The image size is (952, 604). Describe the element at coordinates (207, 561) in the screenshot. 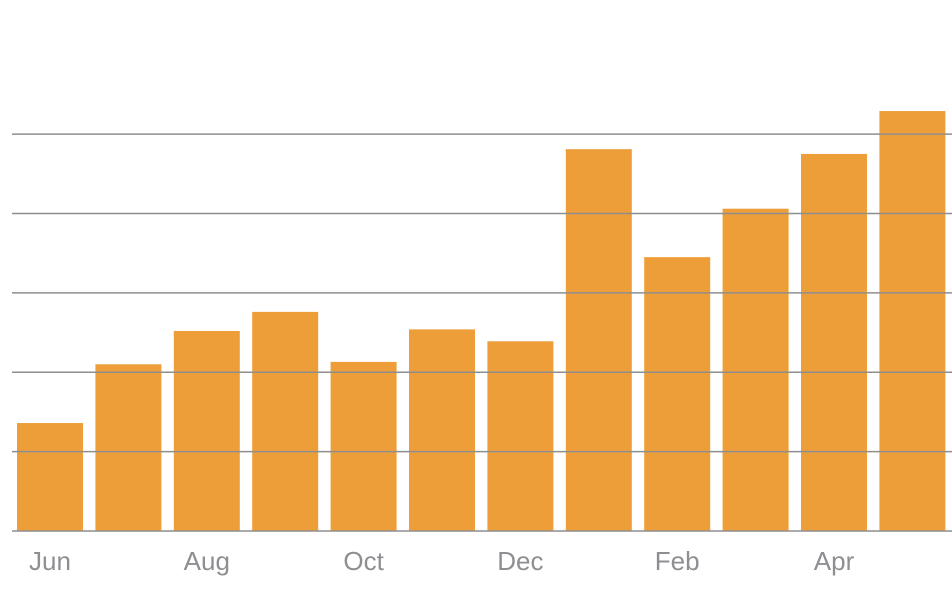

I see `x-tick-label: Aug` at that location.